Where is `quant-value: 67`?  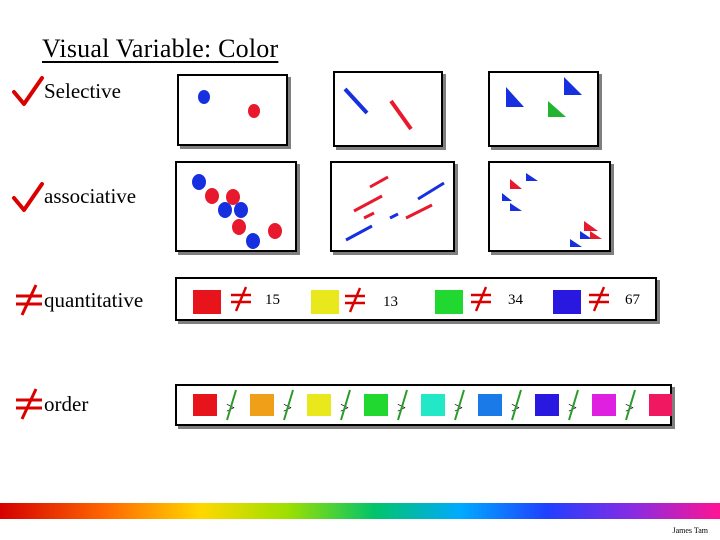 quant-value: 67 is located at coordinates (632, 300).